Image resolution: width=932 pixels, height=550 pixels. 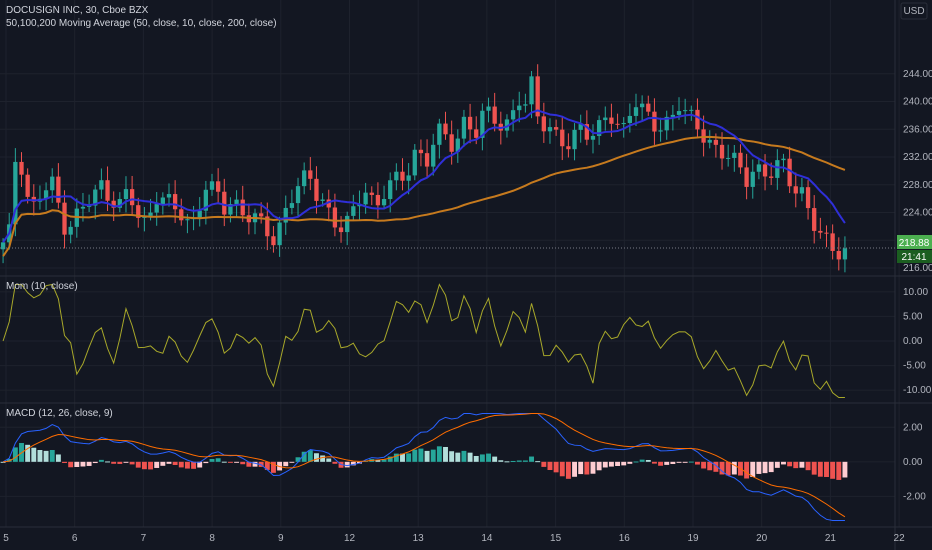 What do you see at coordinates (556, 538) in the screenshot?
I see `x-tick-label: 15` at bounding box center [556, 538].